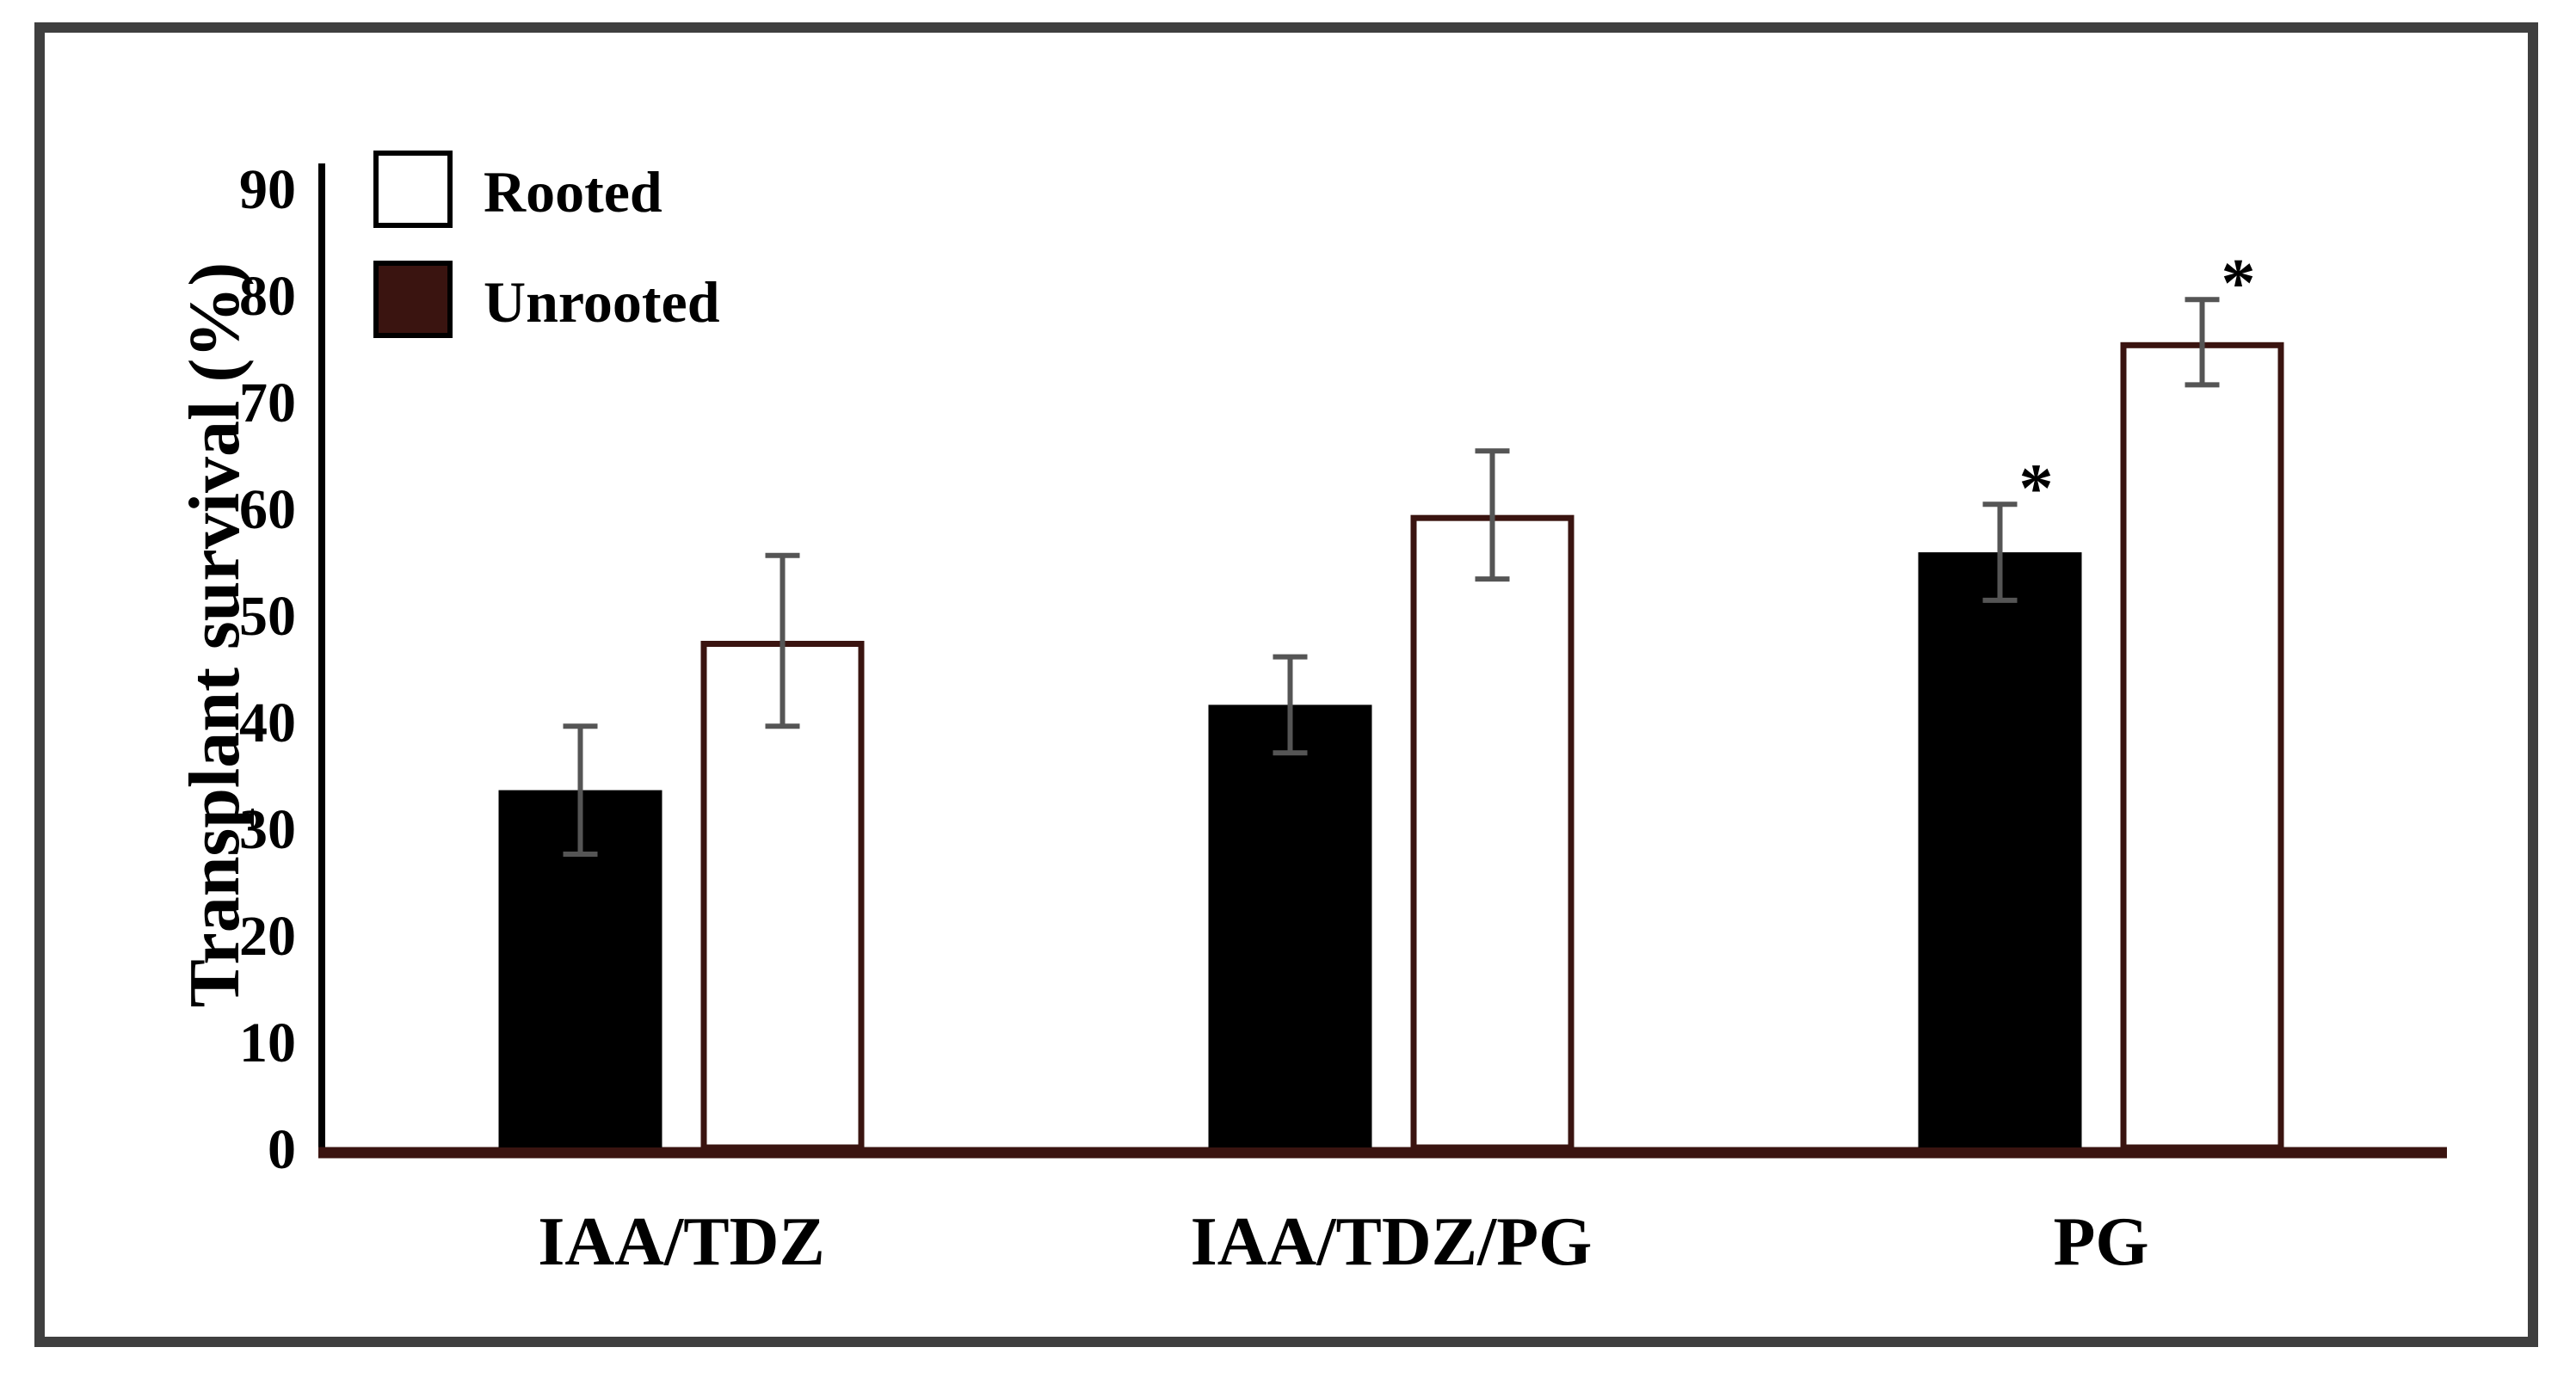 This screenshot has width=2576, height=1378. Describe the element at coordinates (268, 723) in the screenshot. I see `y-tick-label-40: 40` at that location.